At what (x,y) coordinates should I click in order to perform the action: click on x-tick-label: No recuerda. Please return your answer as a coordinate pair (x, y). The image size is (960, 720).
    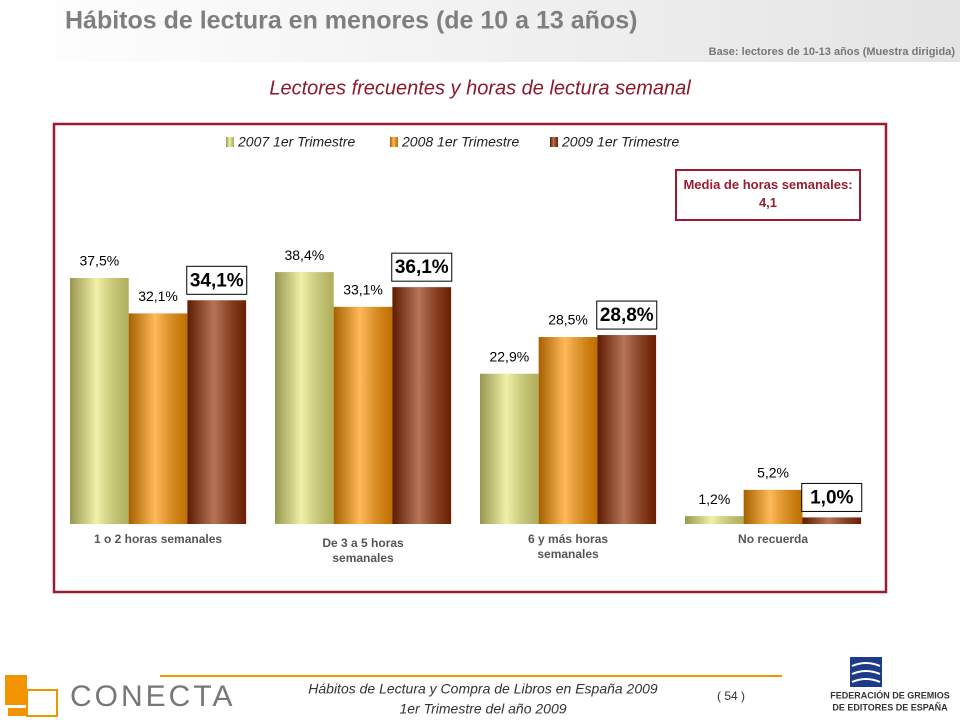
    Looking at the image, I should click on (773, 539).